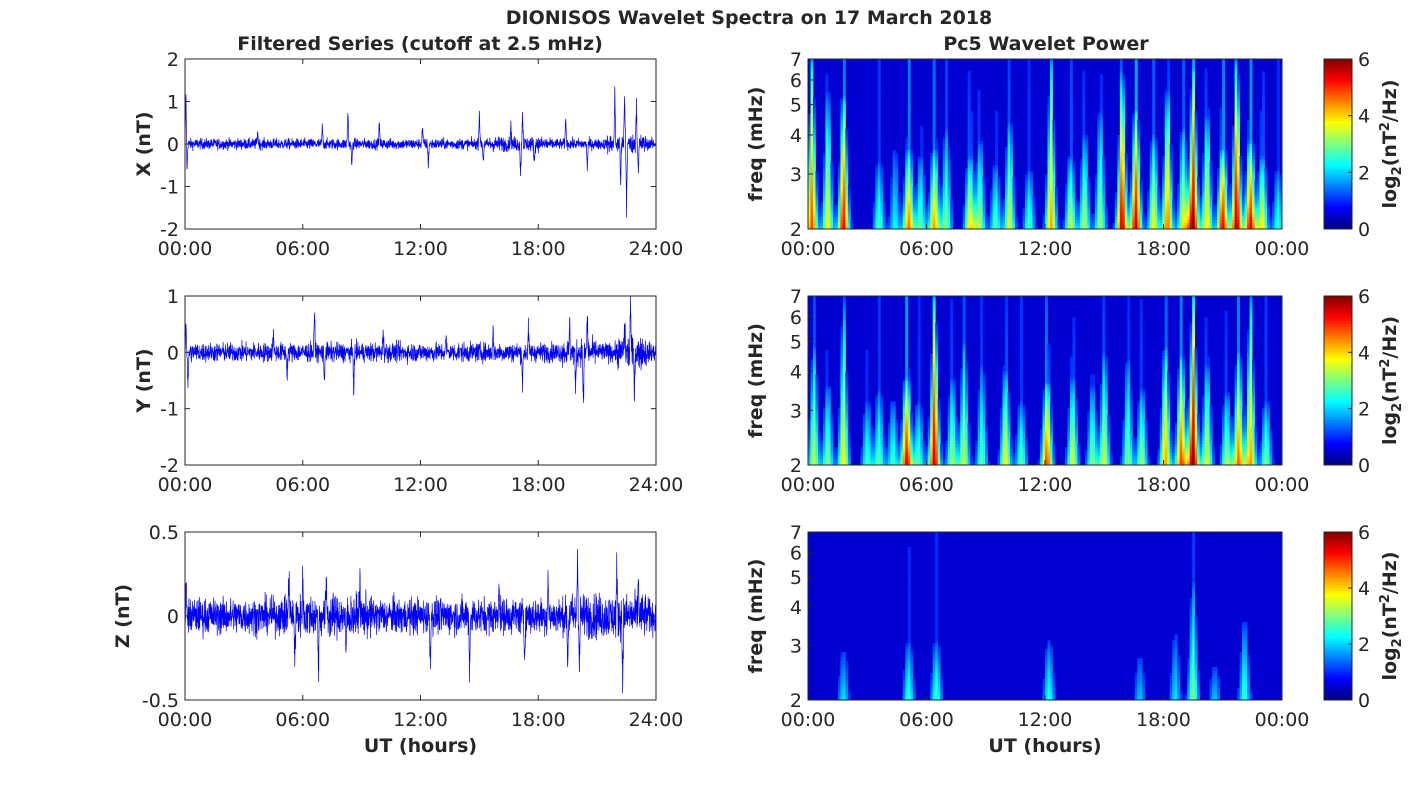 This screenshot has height=788, width=1418. I want to click on series-line, so click(420, 349).